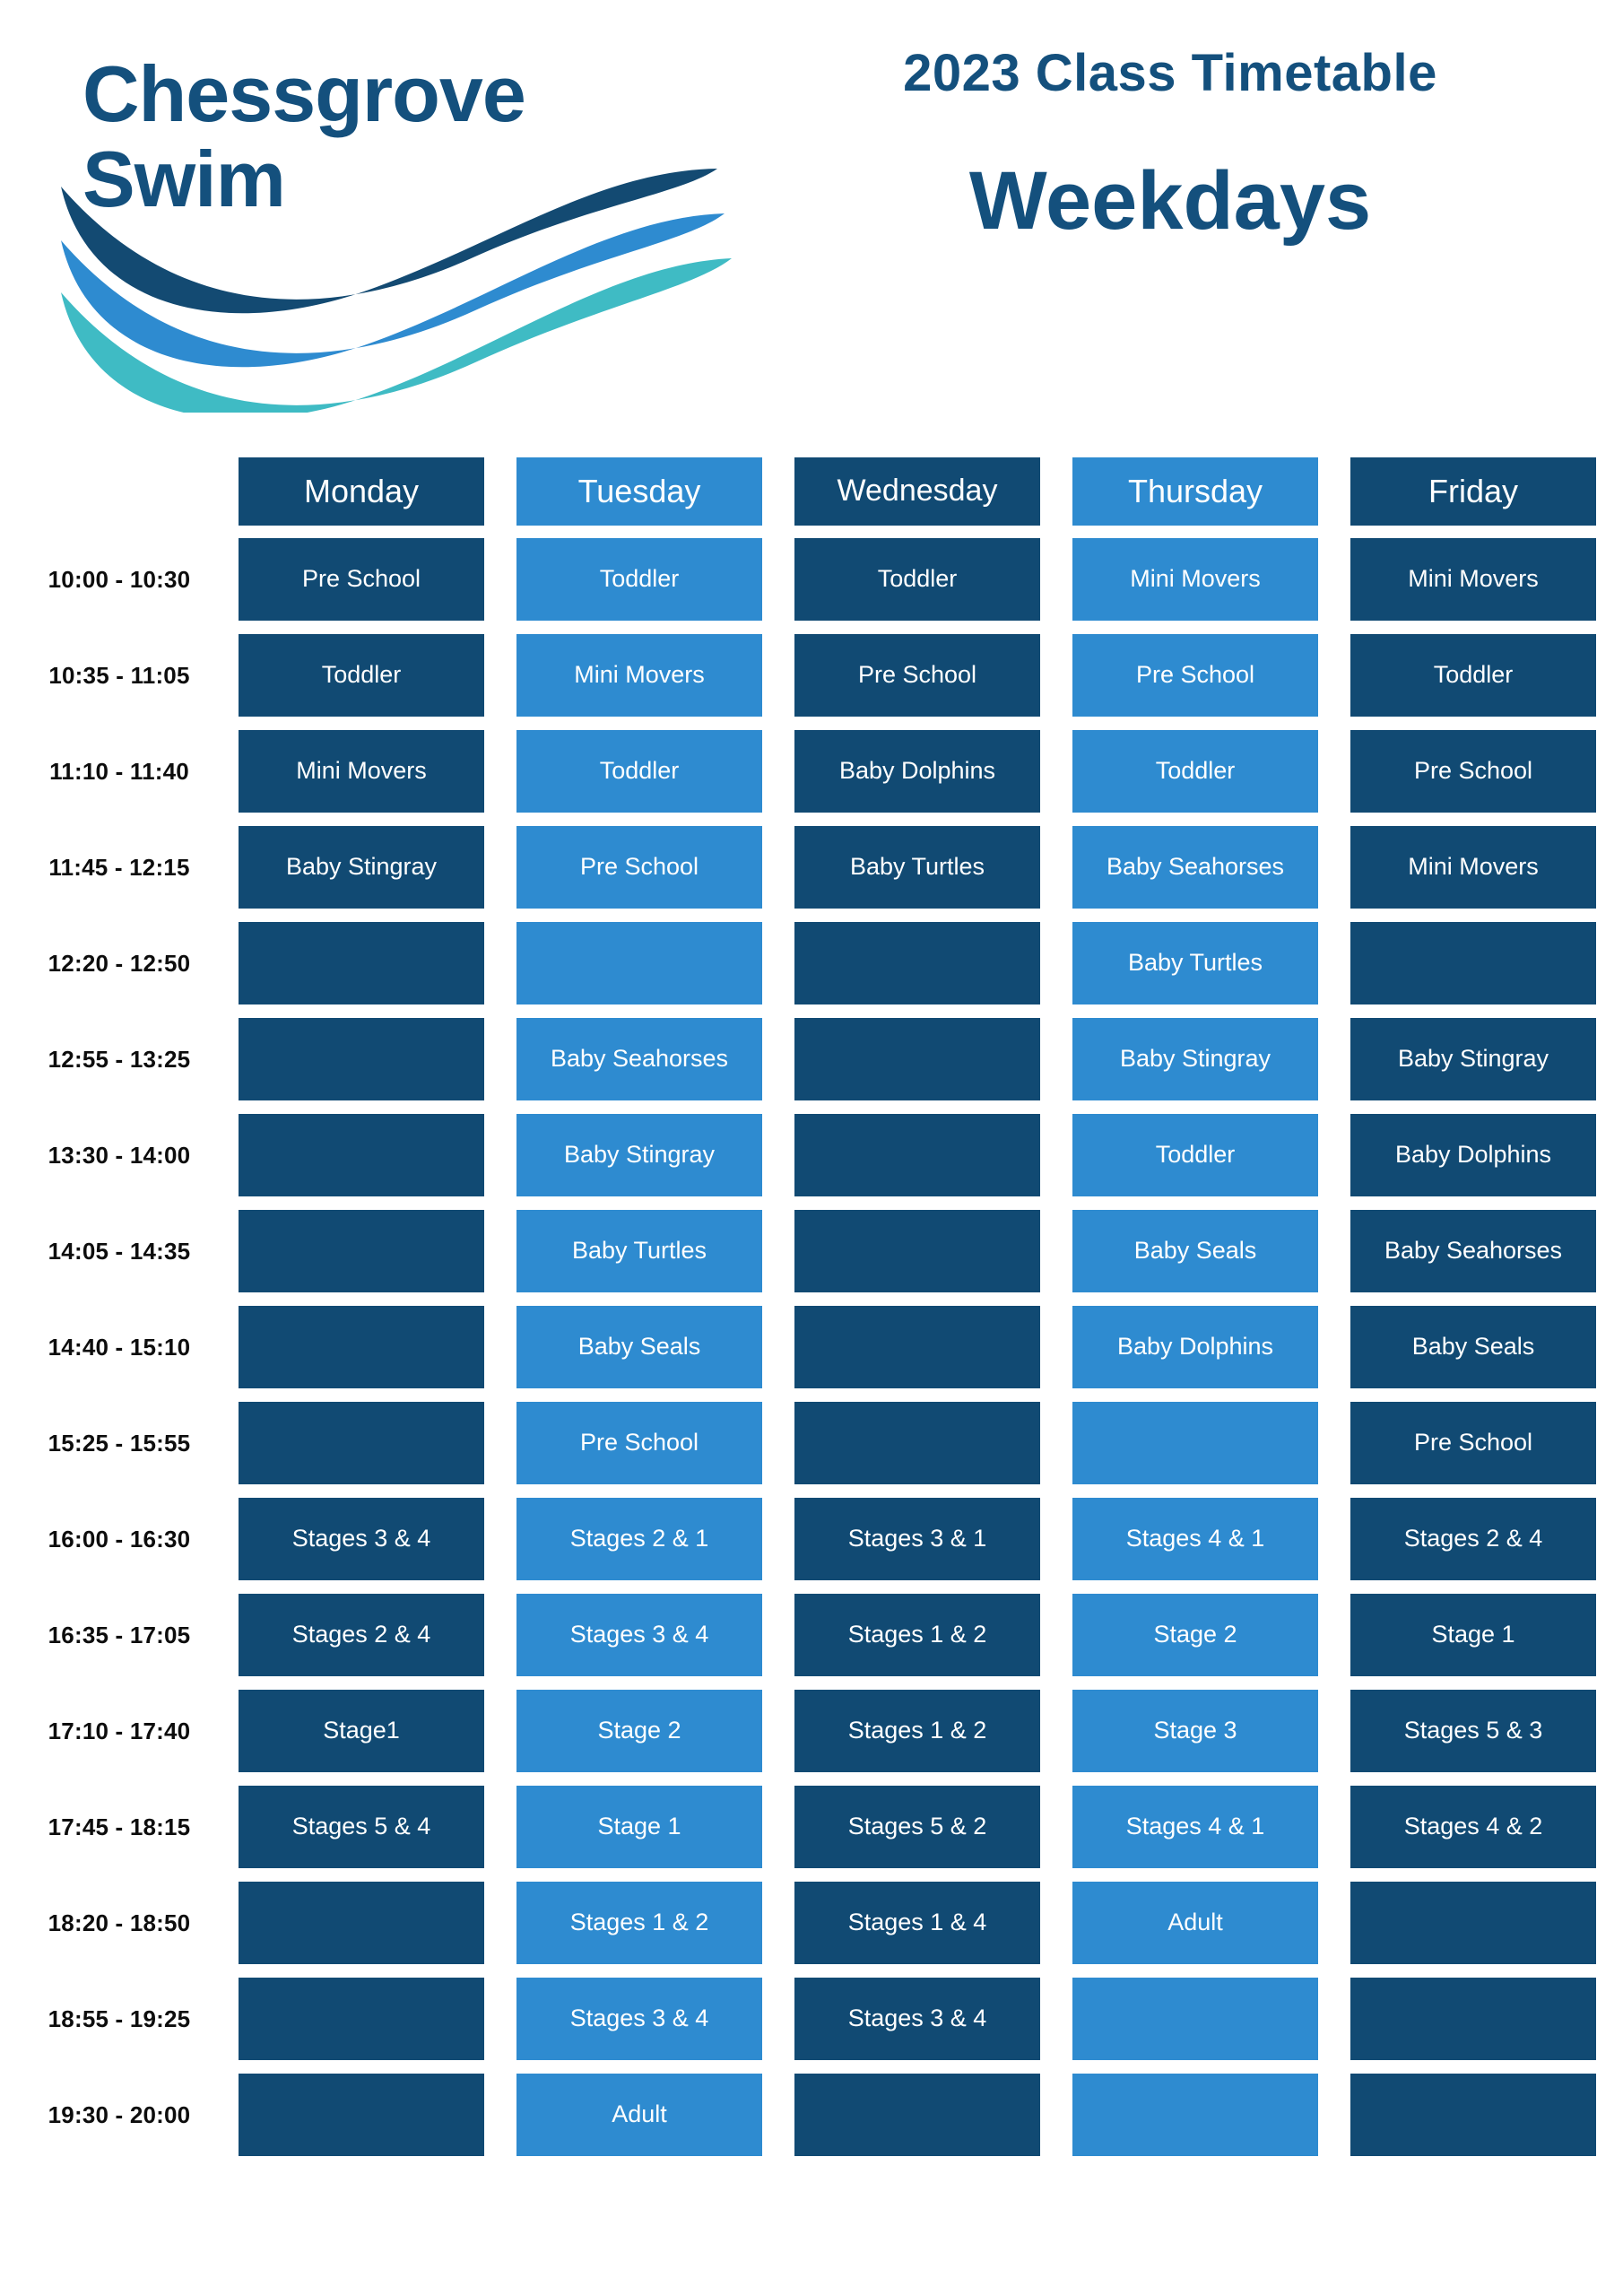 The image size is (1623, 2296). Describe the element at coordinates (639, 1827) in the screenshot. I see `class-cell-tuesday: Stage 1` at that location.